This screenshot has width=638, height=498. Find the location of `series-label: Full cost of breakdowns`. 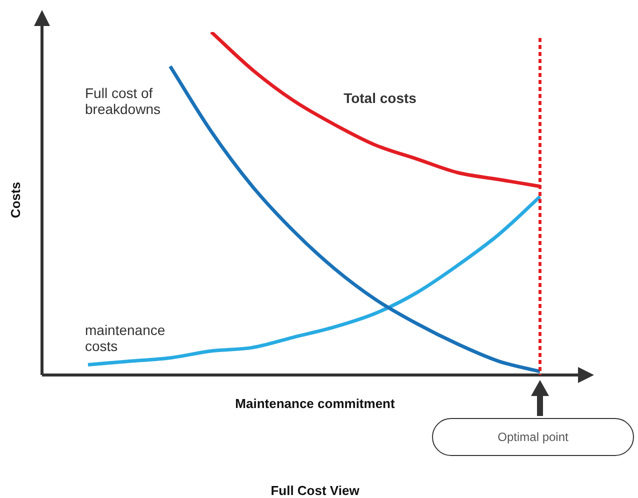

series-label: Full cost of breakdowns is located at coordinates (122, 101).